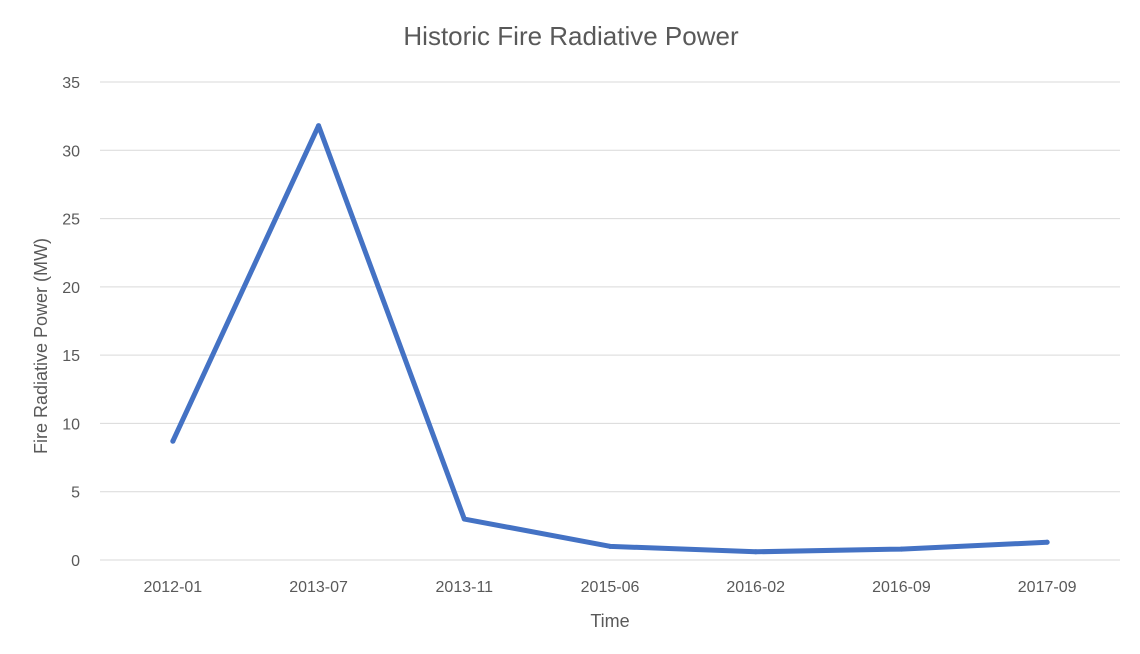 The height and width of the screenshot is (654, 1140). Describe the element at coordinates (755, 587) in the screenshot. I see `x-tick-label: 2016-02` at that location.